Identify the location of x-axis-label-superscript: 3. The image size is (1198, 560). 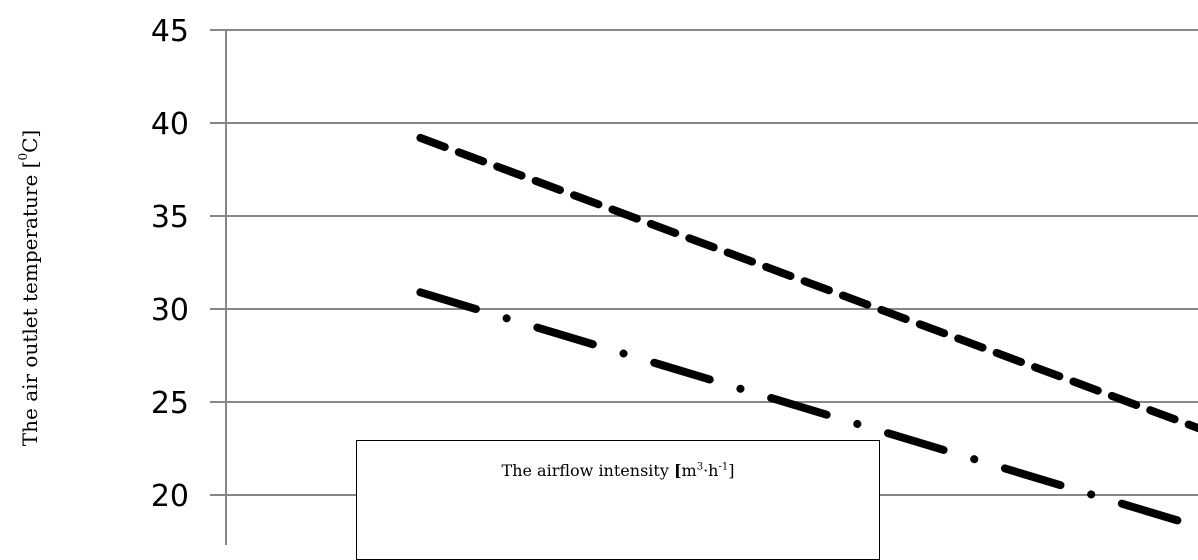
(700, 467).